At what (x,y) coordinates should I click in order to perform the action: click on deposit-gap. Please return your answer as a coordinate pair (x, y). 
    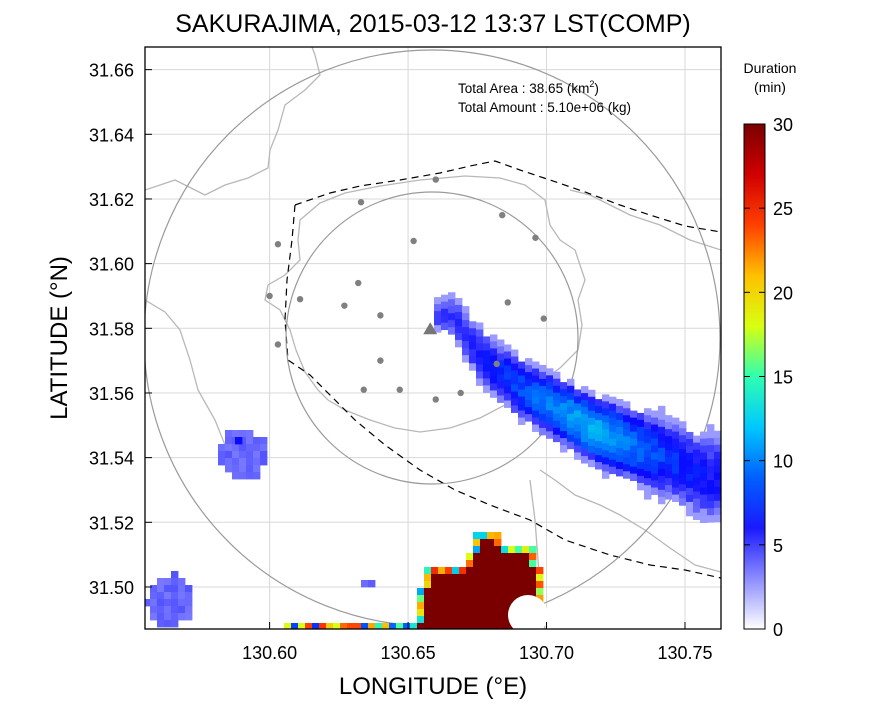
    Looking at the image, I should click on (528, 612).